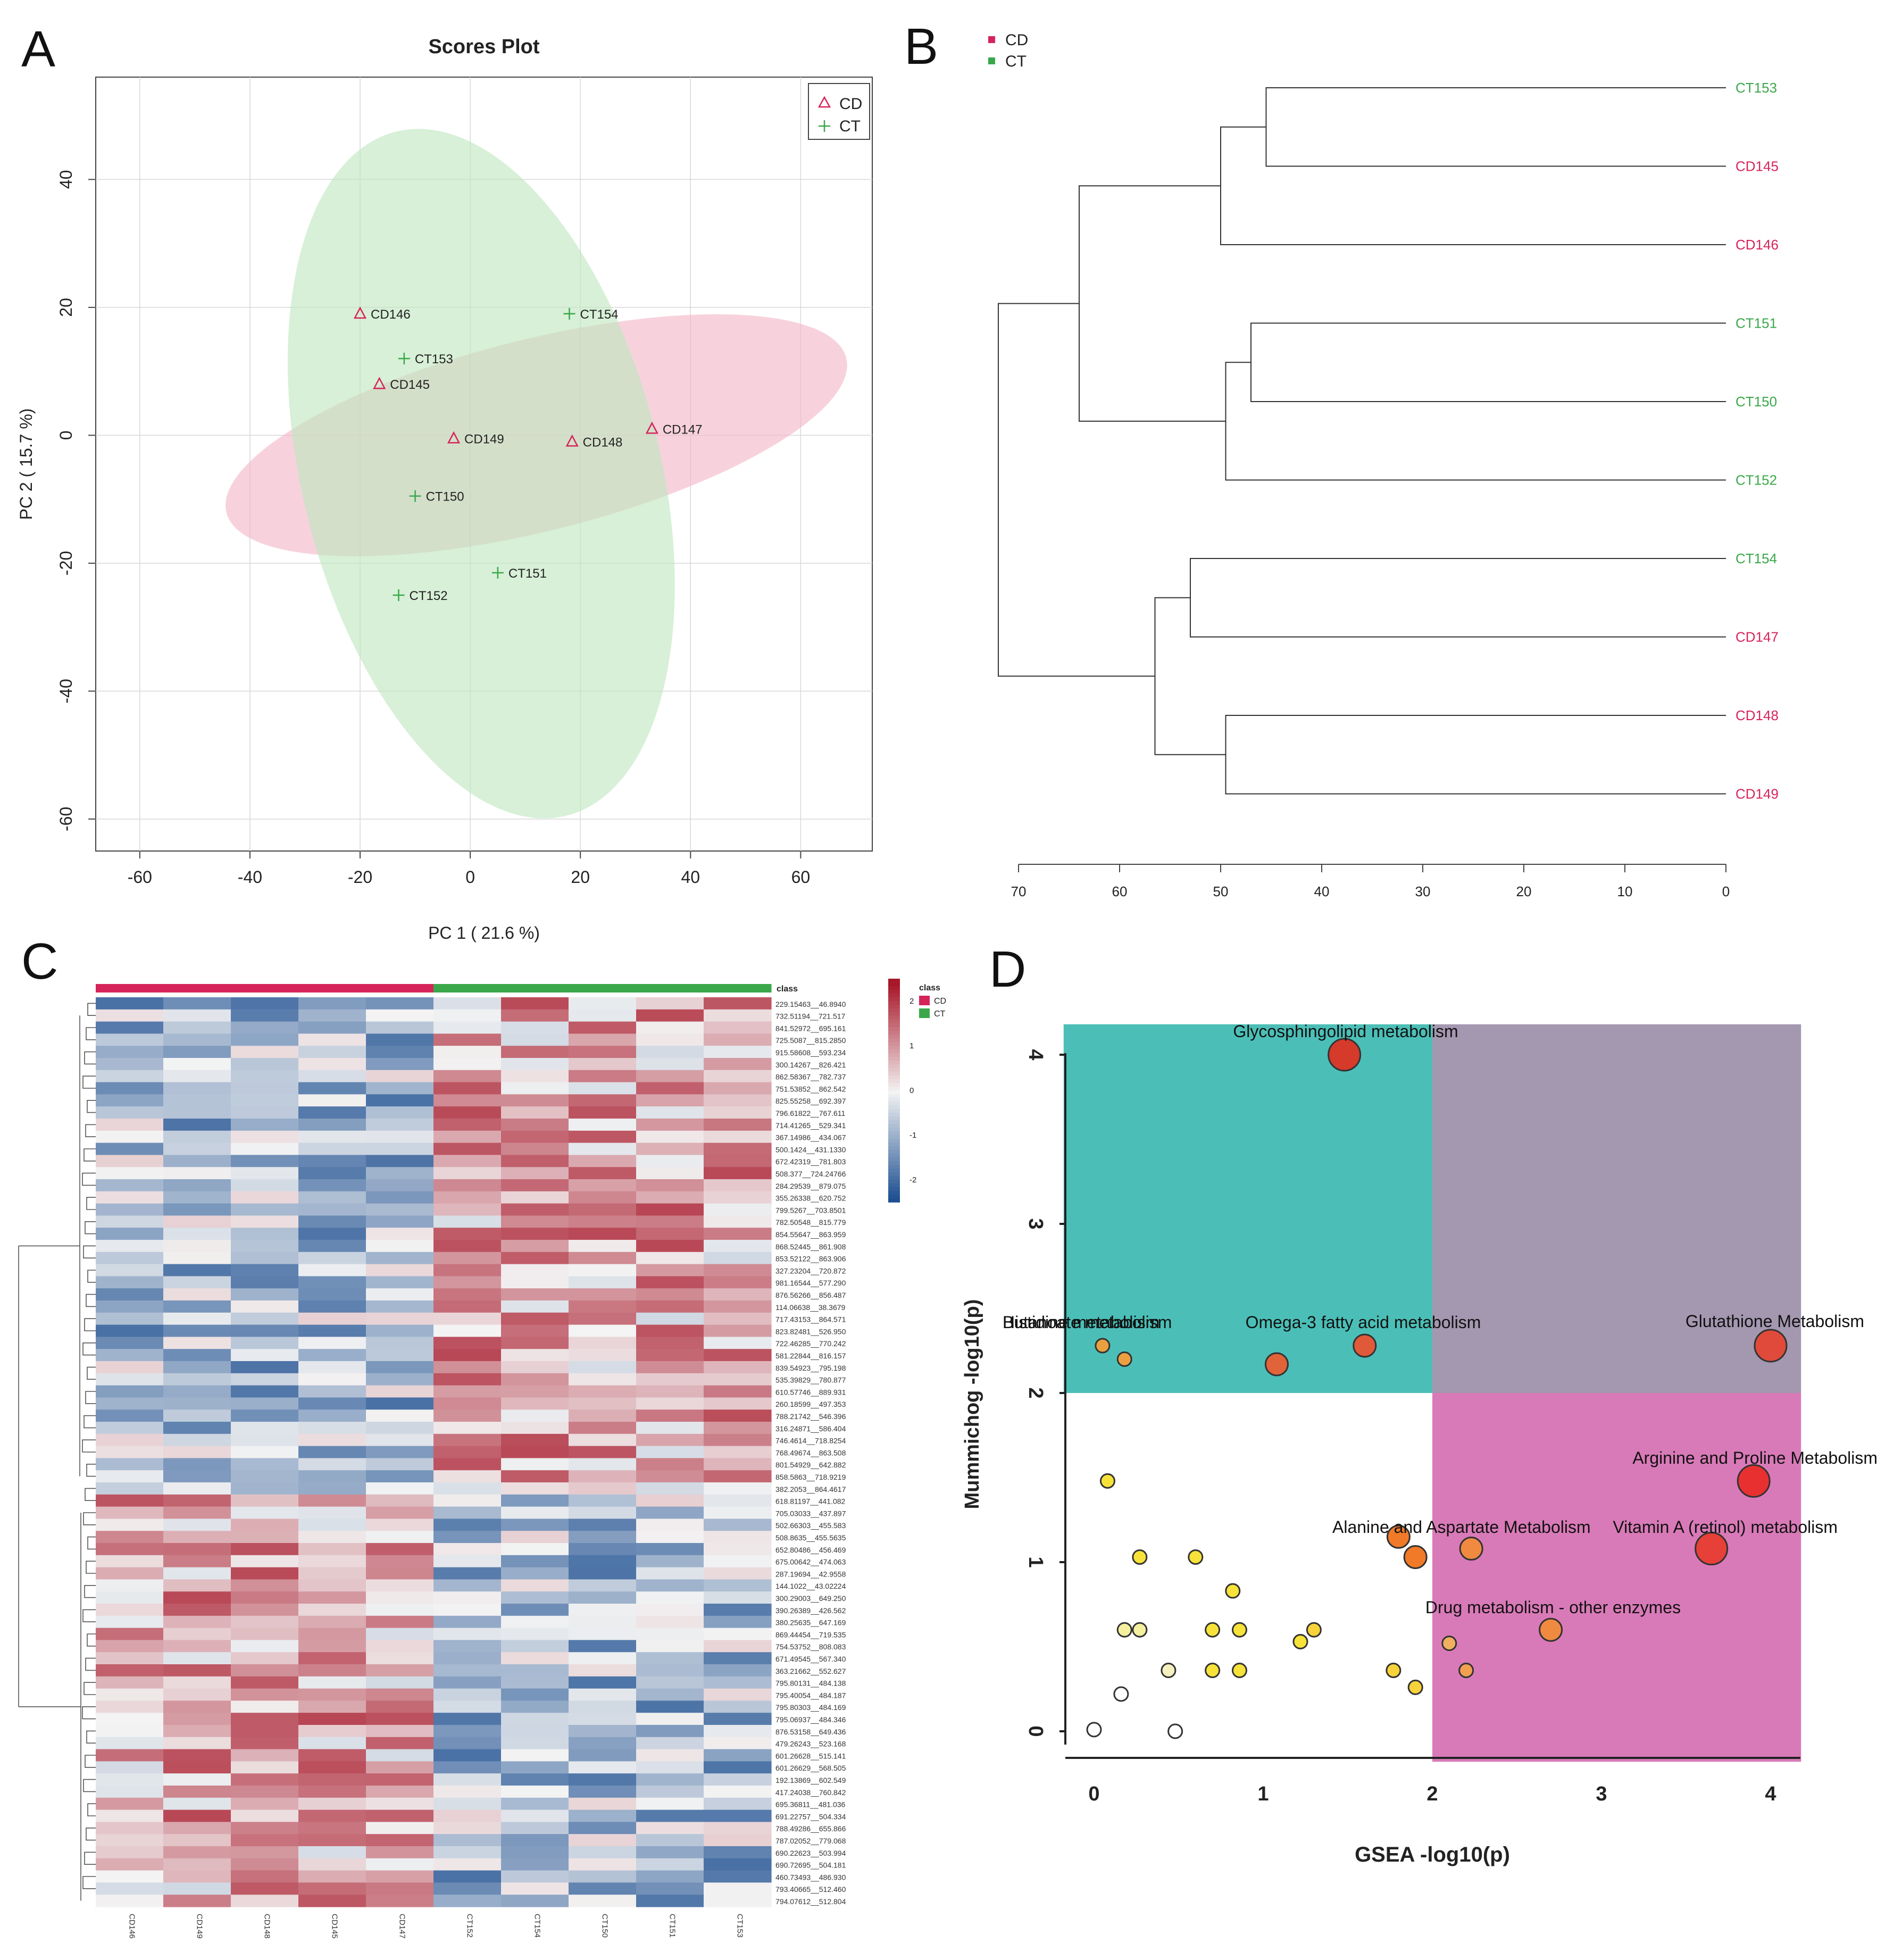  What do you see at coordinates (481, 474) in the screenshot?
I see `ct-confidence-ellipse` at bounding box center [481, 474].